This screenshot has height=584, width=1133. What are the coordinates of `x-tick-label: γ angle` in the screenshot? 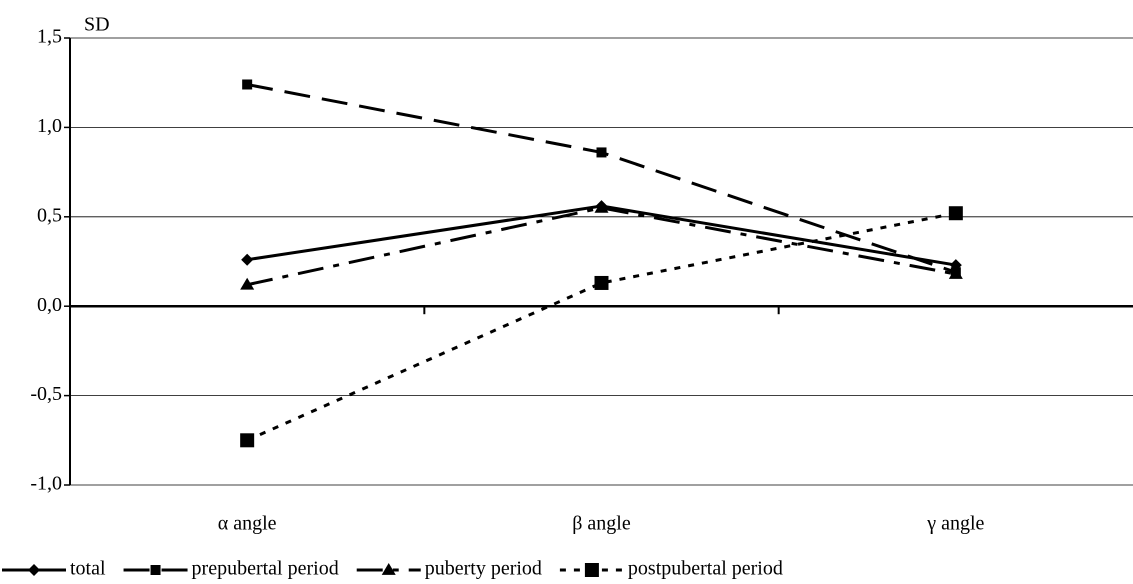 It's located at (955, 524).